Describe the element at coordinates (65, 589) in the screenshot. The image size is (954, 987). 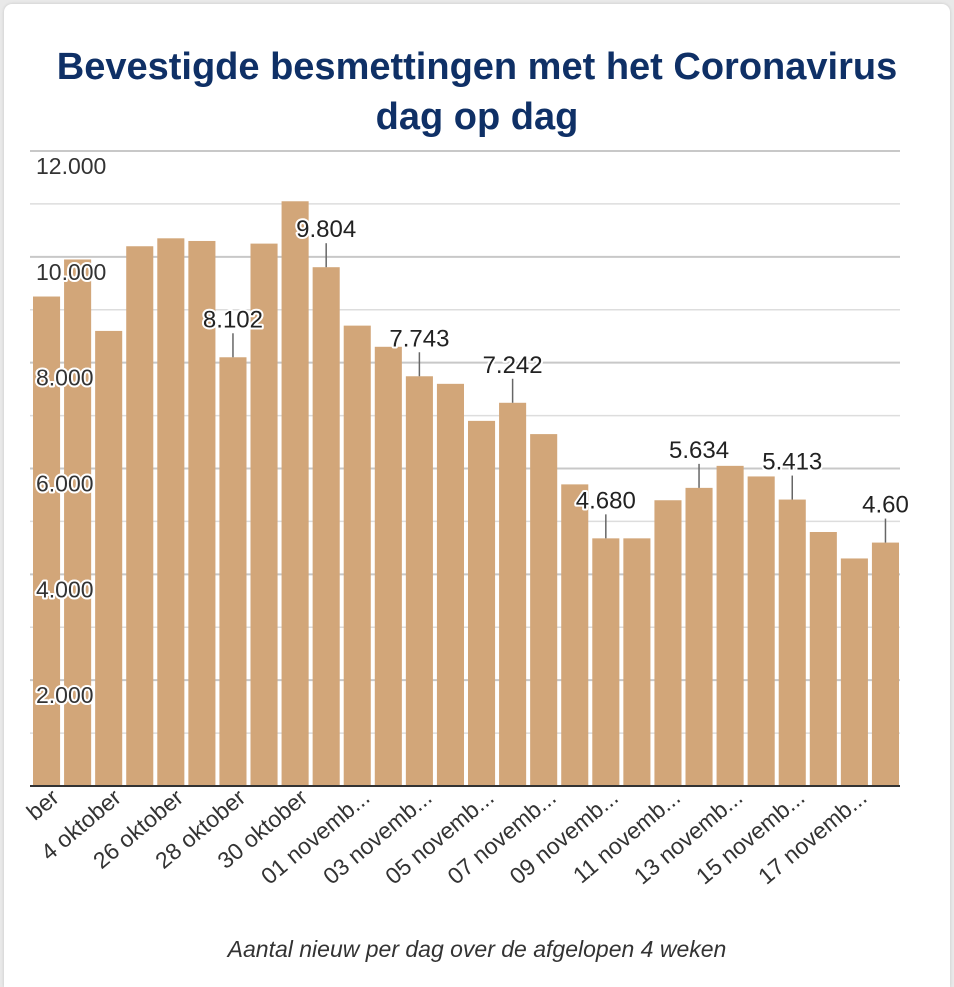
I see `y-tick-label: 4.000` at that location.